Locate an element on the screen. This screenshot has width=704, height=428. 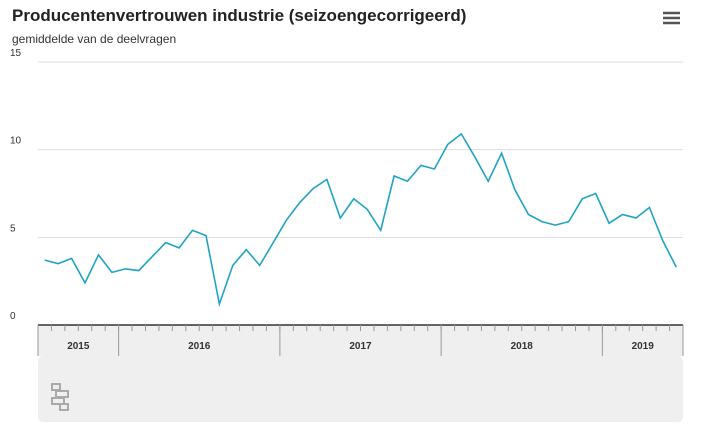
menu-icon is located at coordinates (671, 18).